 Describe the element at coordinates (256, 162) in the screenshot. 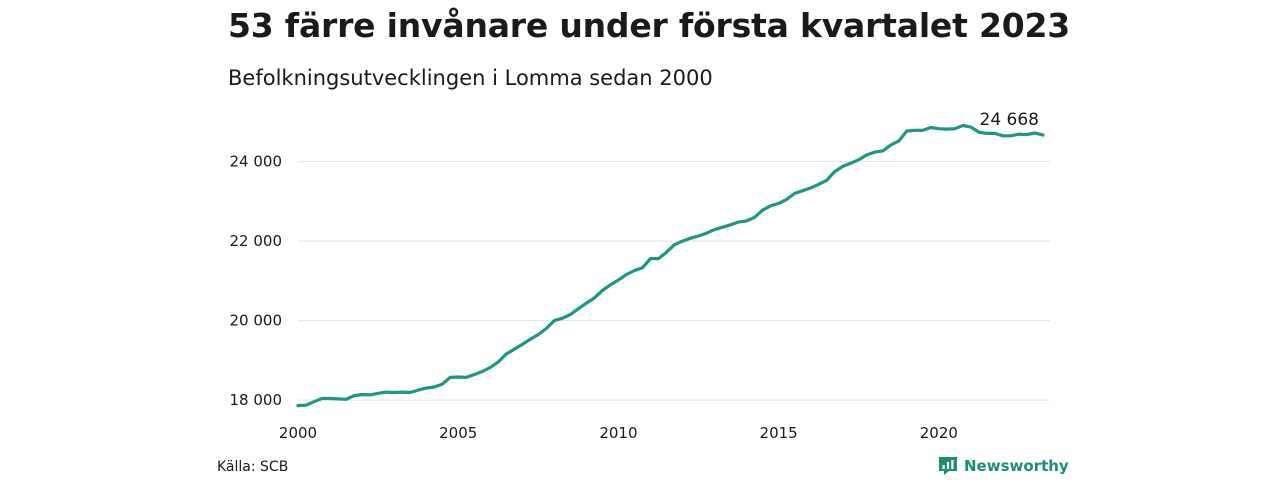

I see `y-tick-label: 24 000` at that location.